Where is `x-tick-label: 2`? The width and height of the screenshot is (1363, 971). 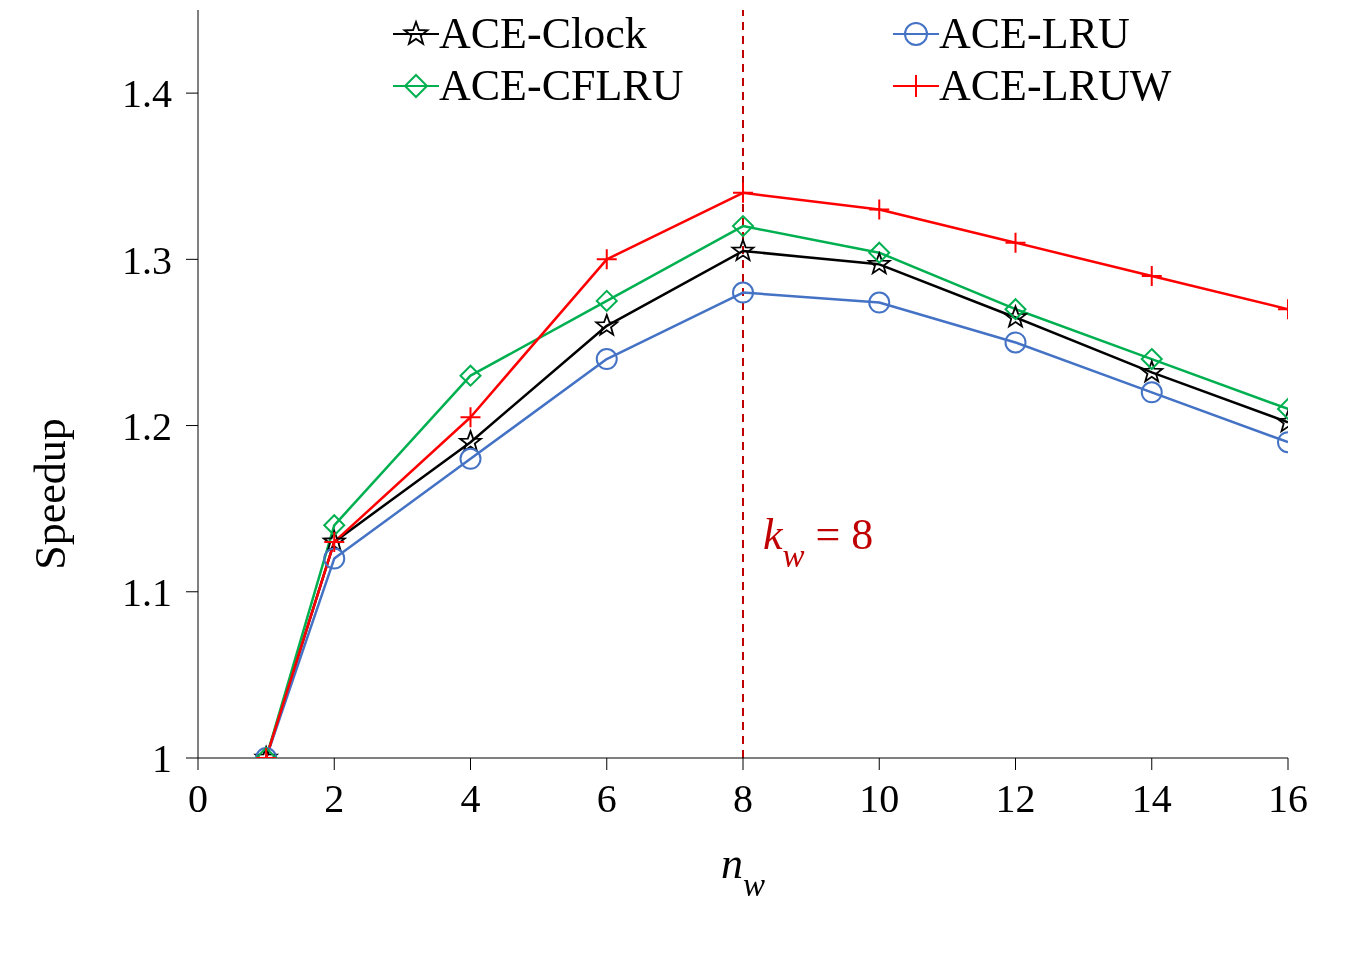
x-tick-label: 2 is located at coordinates (334, 799).